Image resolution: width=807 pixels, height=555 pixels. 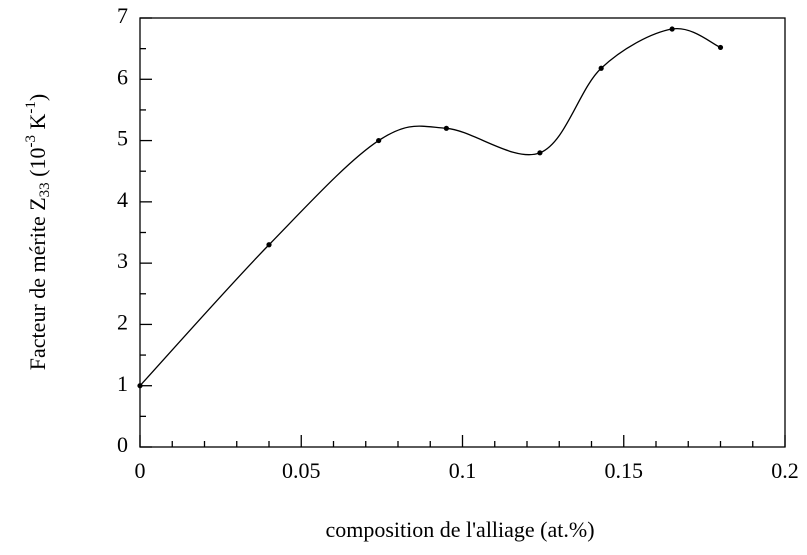 What do you see at coordinates (301, 470) in the screenshot?
I see `x-tick-label: 0.05` at bounding box center [301, 470].